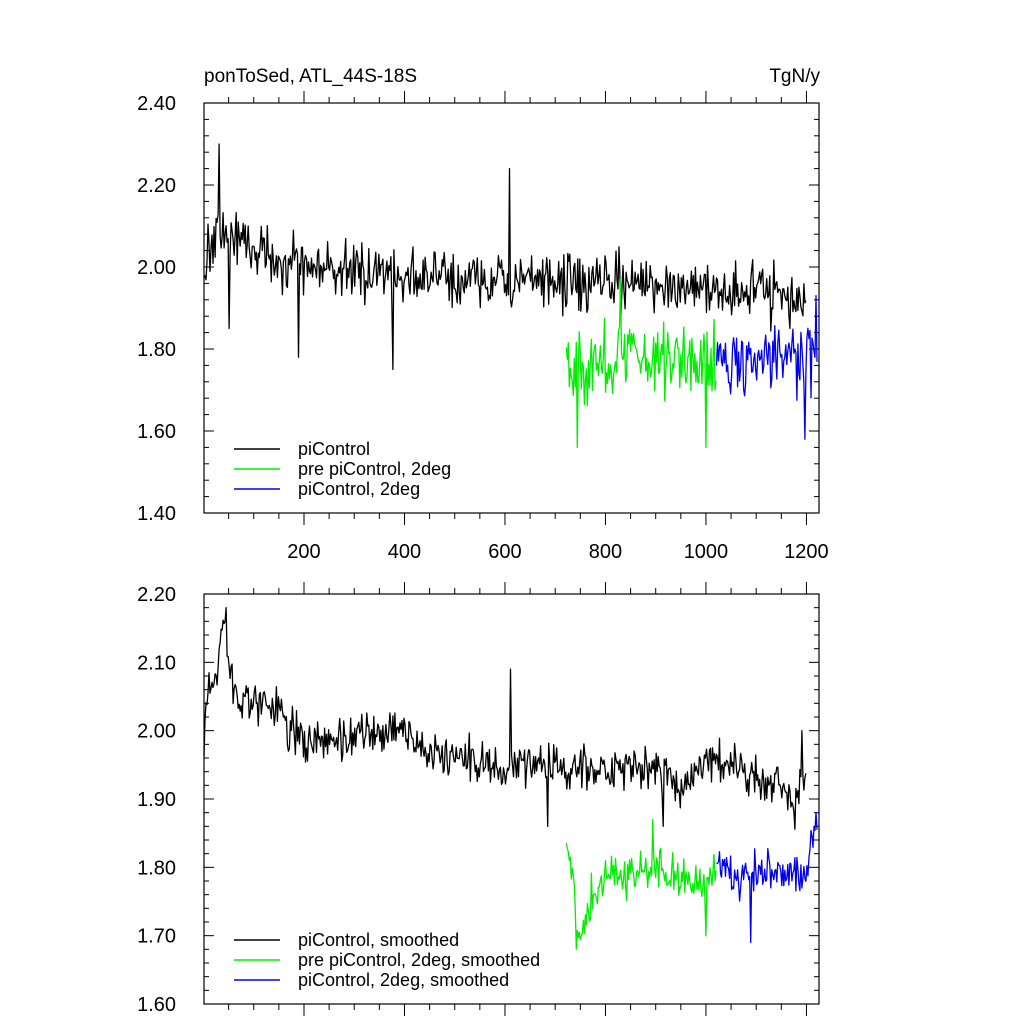  What do you see at coordinates (156, 937) in the screenshot?
I see `y-tick-label: 1.70` at bounding box center [156, 937].